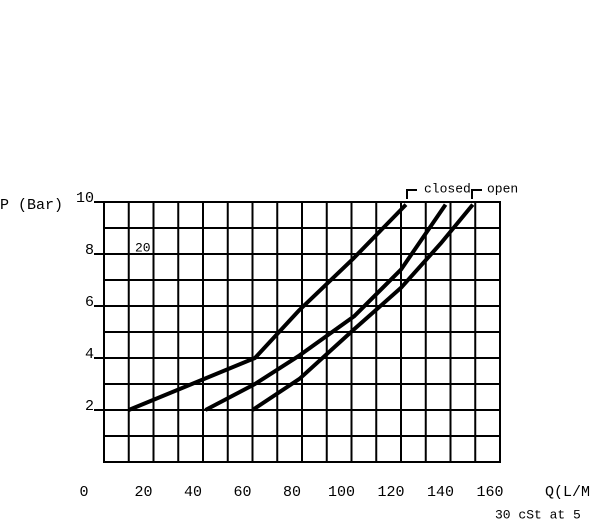  I want to click on note: 30 cSt at 5, so click(538, 514).